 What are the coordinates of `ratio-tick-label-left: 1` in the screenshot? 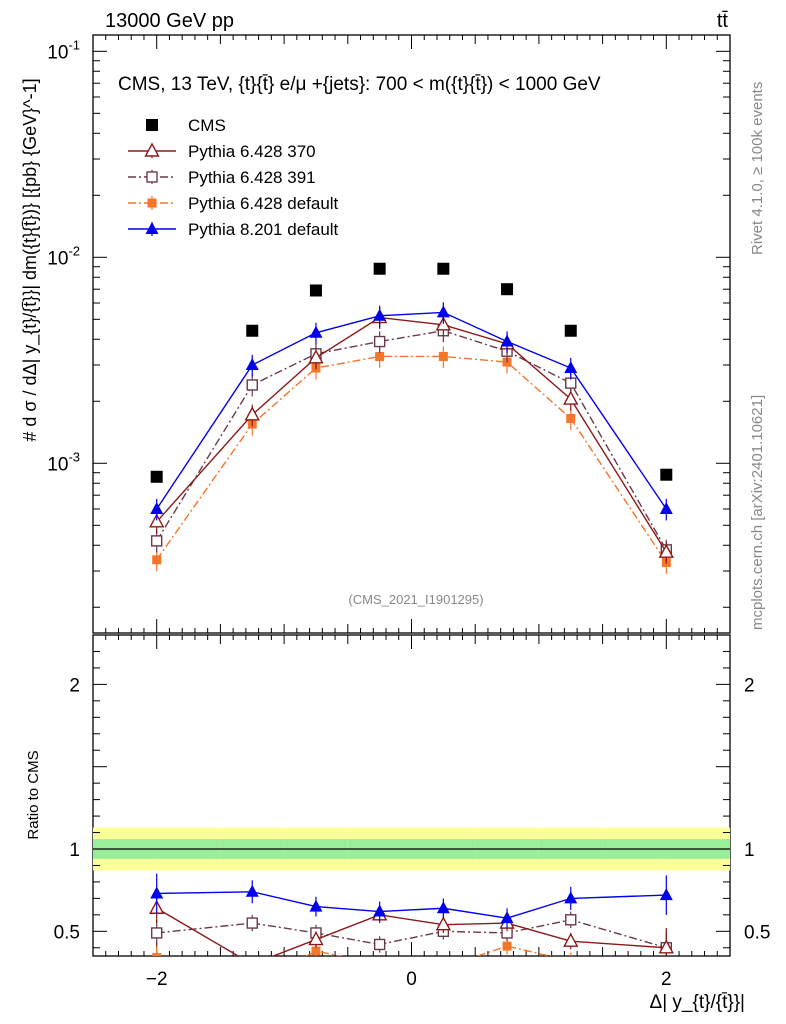 It's located at (74, 850).